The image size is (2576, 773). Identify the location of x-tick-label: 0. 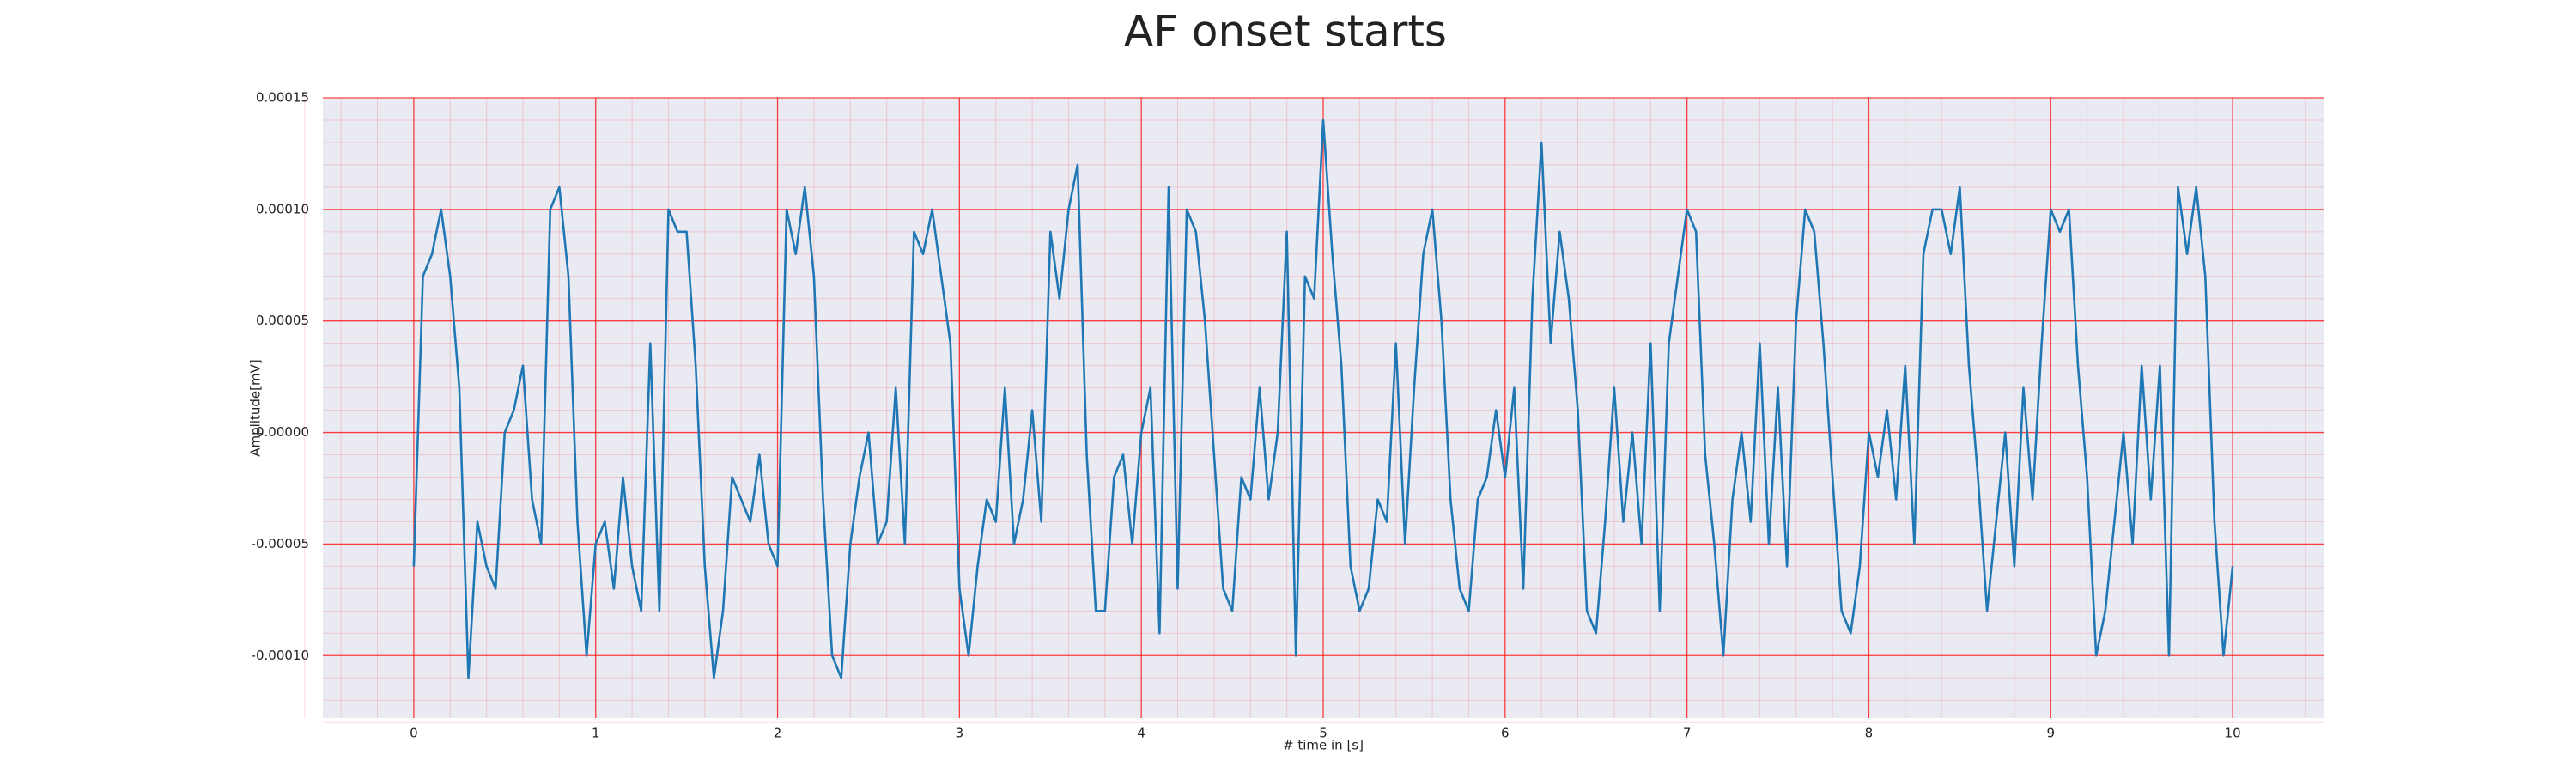
(414, 733).